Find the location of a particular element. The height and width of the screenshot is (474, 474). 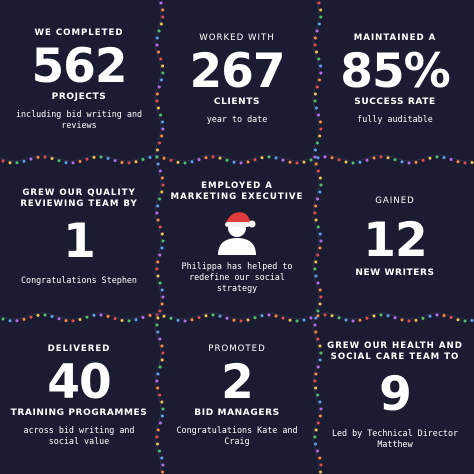

tile-value: 267 is located at coordinates (237, 71).